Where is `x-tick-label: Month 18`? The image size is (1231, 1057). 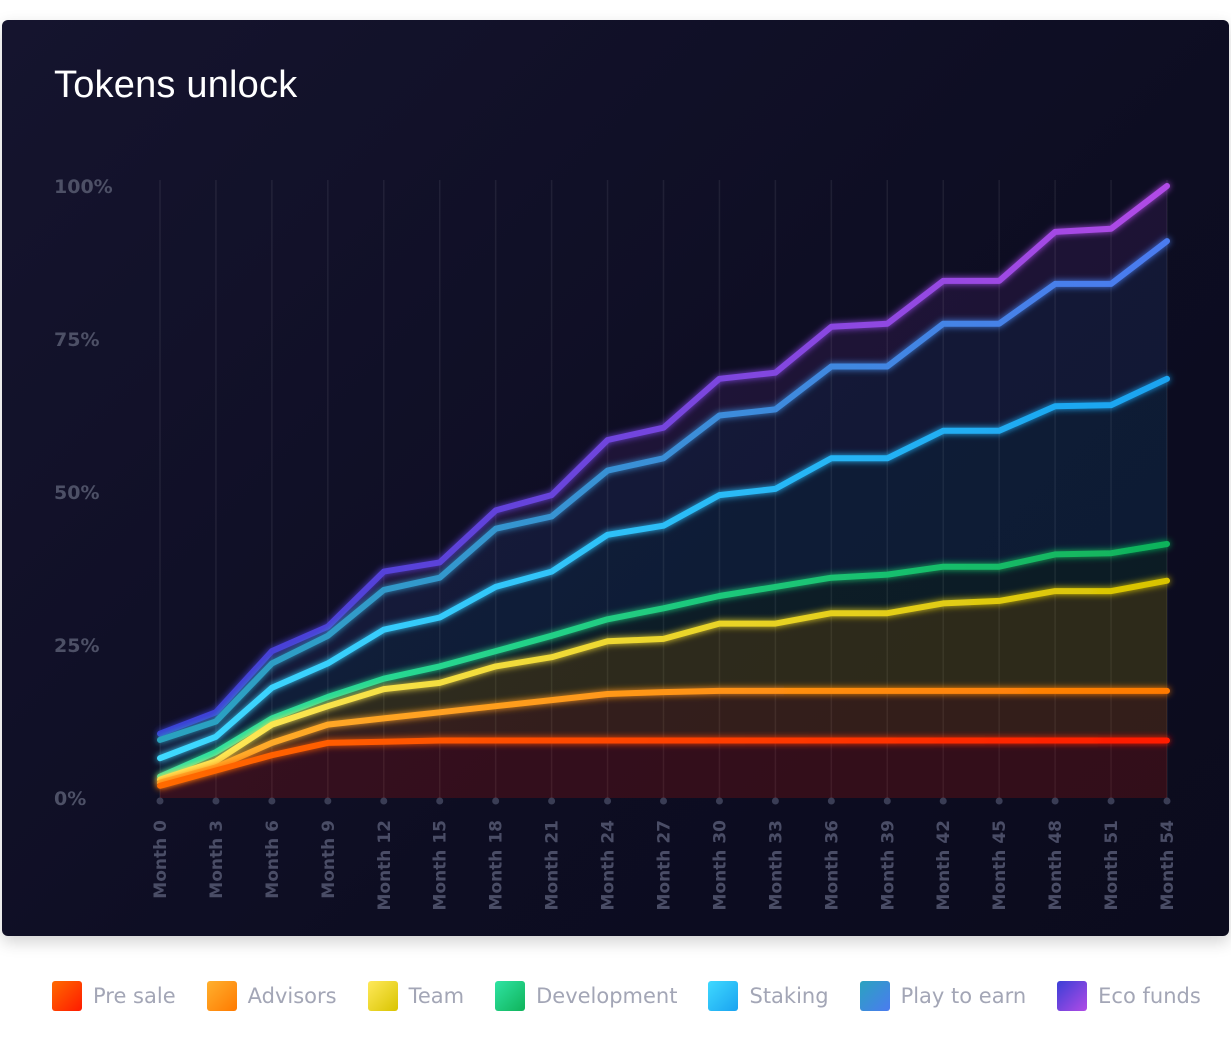
x-tick-label: Month 18 is located at coordinates (497, 865).